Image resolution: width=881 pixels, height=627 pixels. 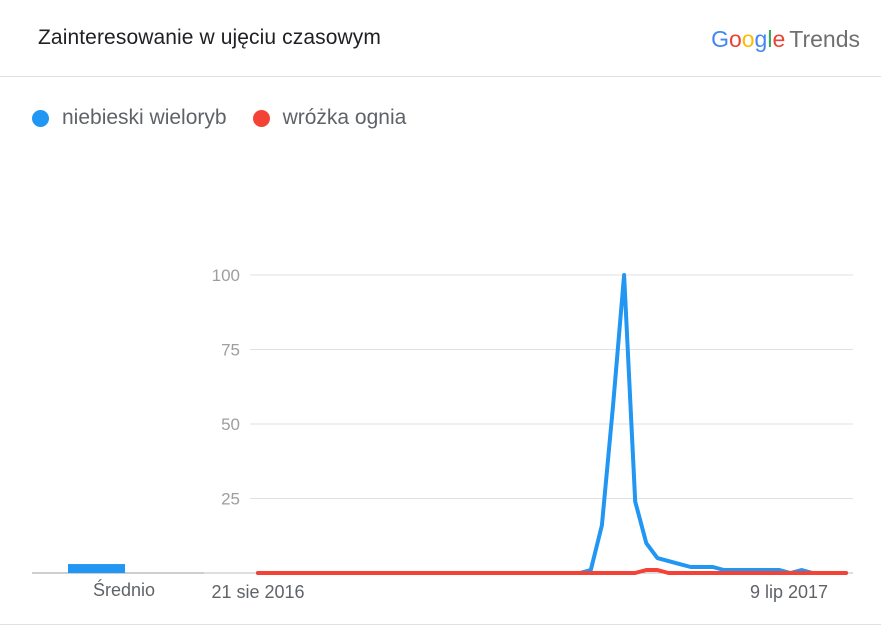 What do you see at coordinates (257, 592) in the screenshot?
I see `x-tick-label: 21 sie 2016` at bounding box center [257, 592].